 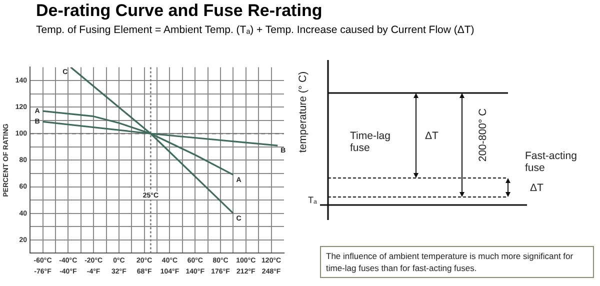 I want to click on text: The influence of ambient temperature is much more significant for time-lag fuses than for fast-acting fuses., so click(x=457, y=262).